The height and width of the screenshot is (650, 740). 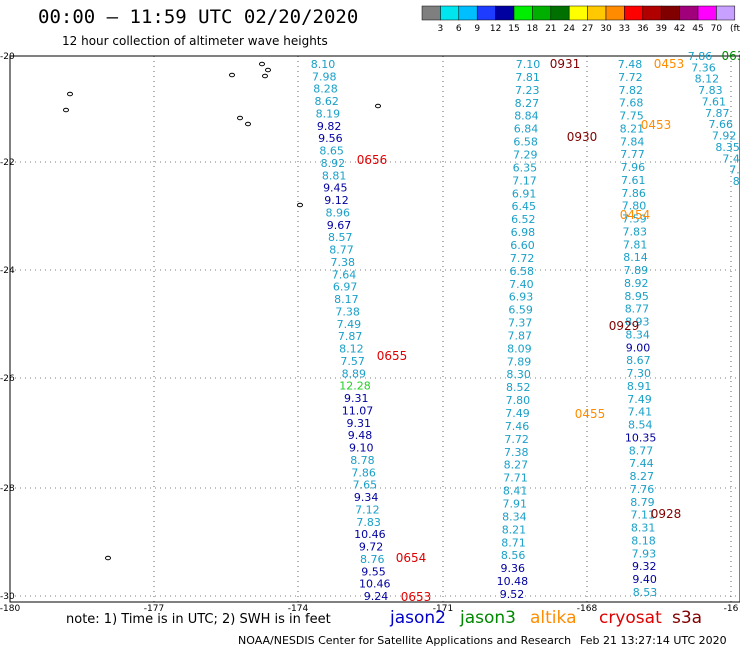 What do you see at coordinates (523, 232) in the screenshot?
I see `wave-height-value: 6.98` at bounding box center [523, 232].